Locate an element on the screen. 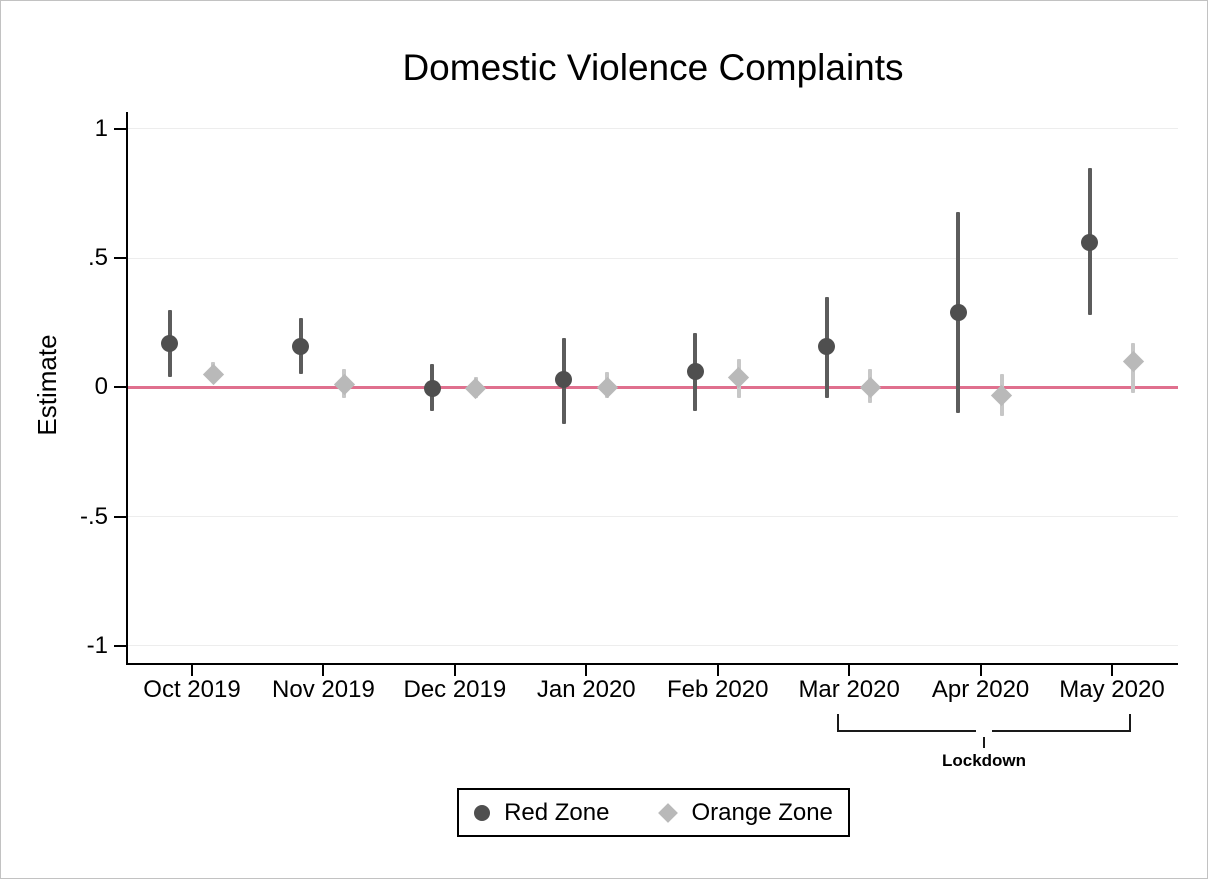  x-tick-label: Nov 2019 is located at coordinates (323, 689).